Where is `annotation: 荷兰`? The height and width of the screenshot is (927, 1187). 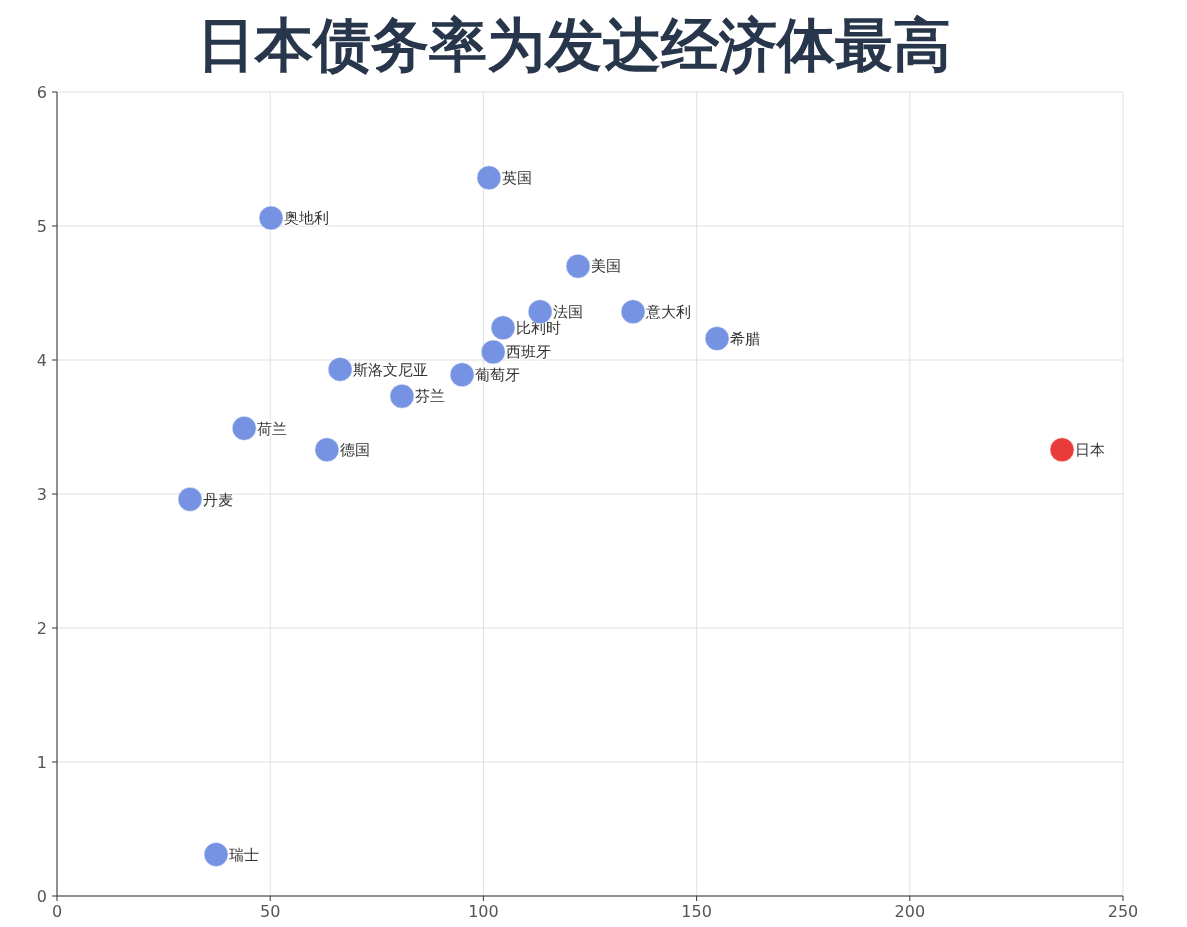 annotation: 荷兰 is located at coordinates (272, 428).